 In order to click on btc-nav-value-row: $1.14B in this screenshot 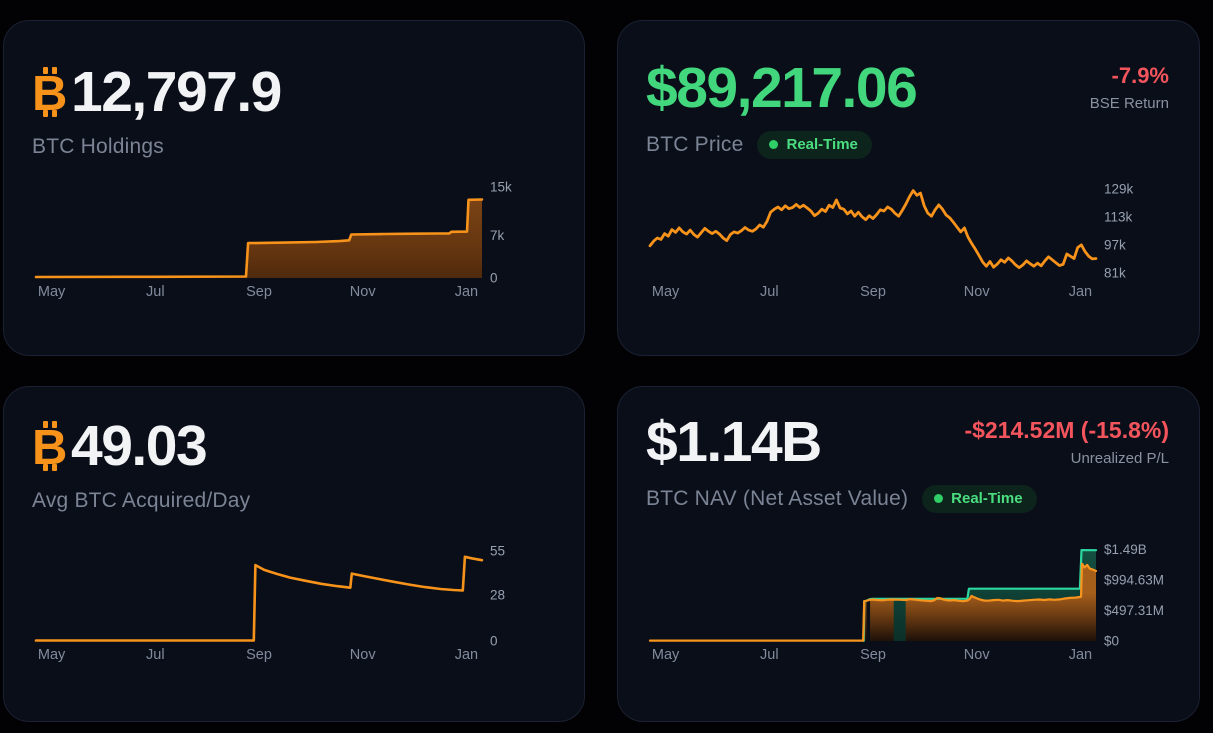, I will do `click(909, 442)`.